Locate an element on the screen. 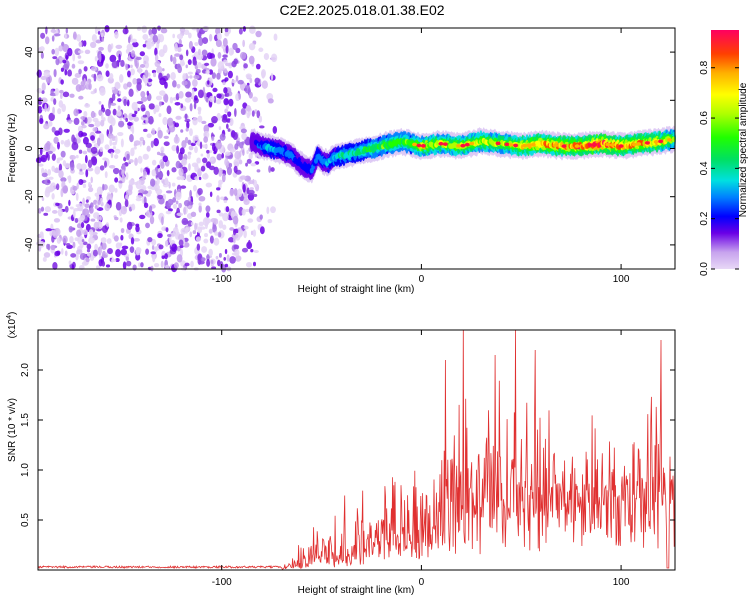  snr-multiplier-exponent: 4 is located at coordinates (9, 317).